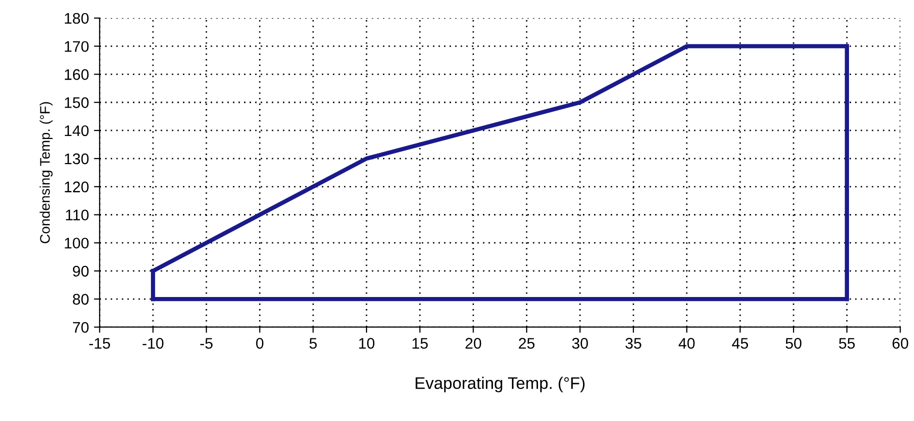  I want to click on x-tick-label: 55, so click(847, 343).